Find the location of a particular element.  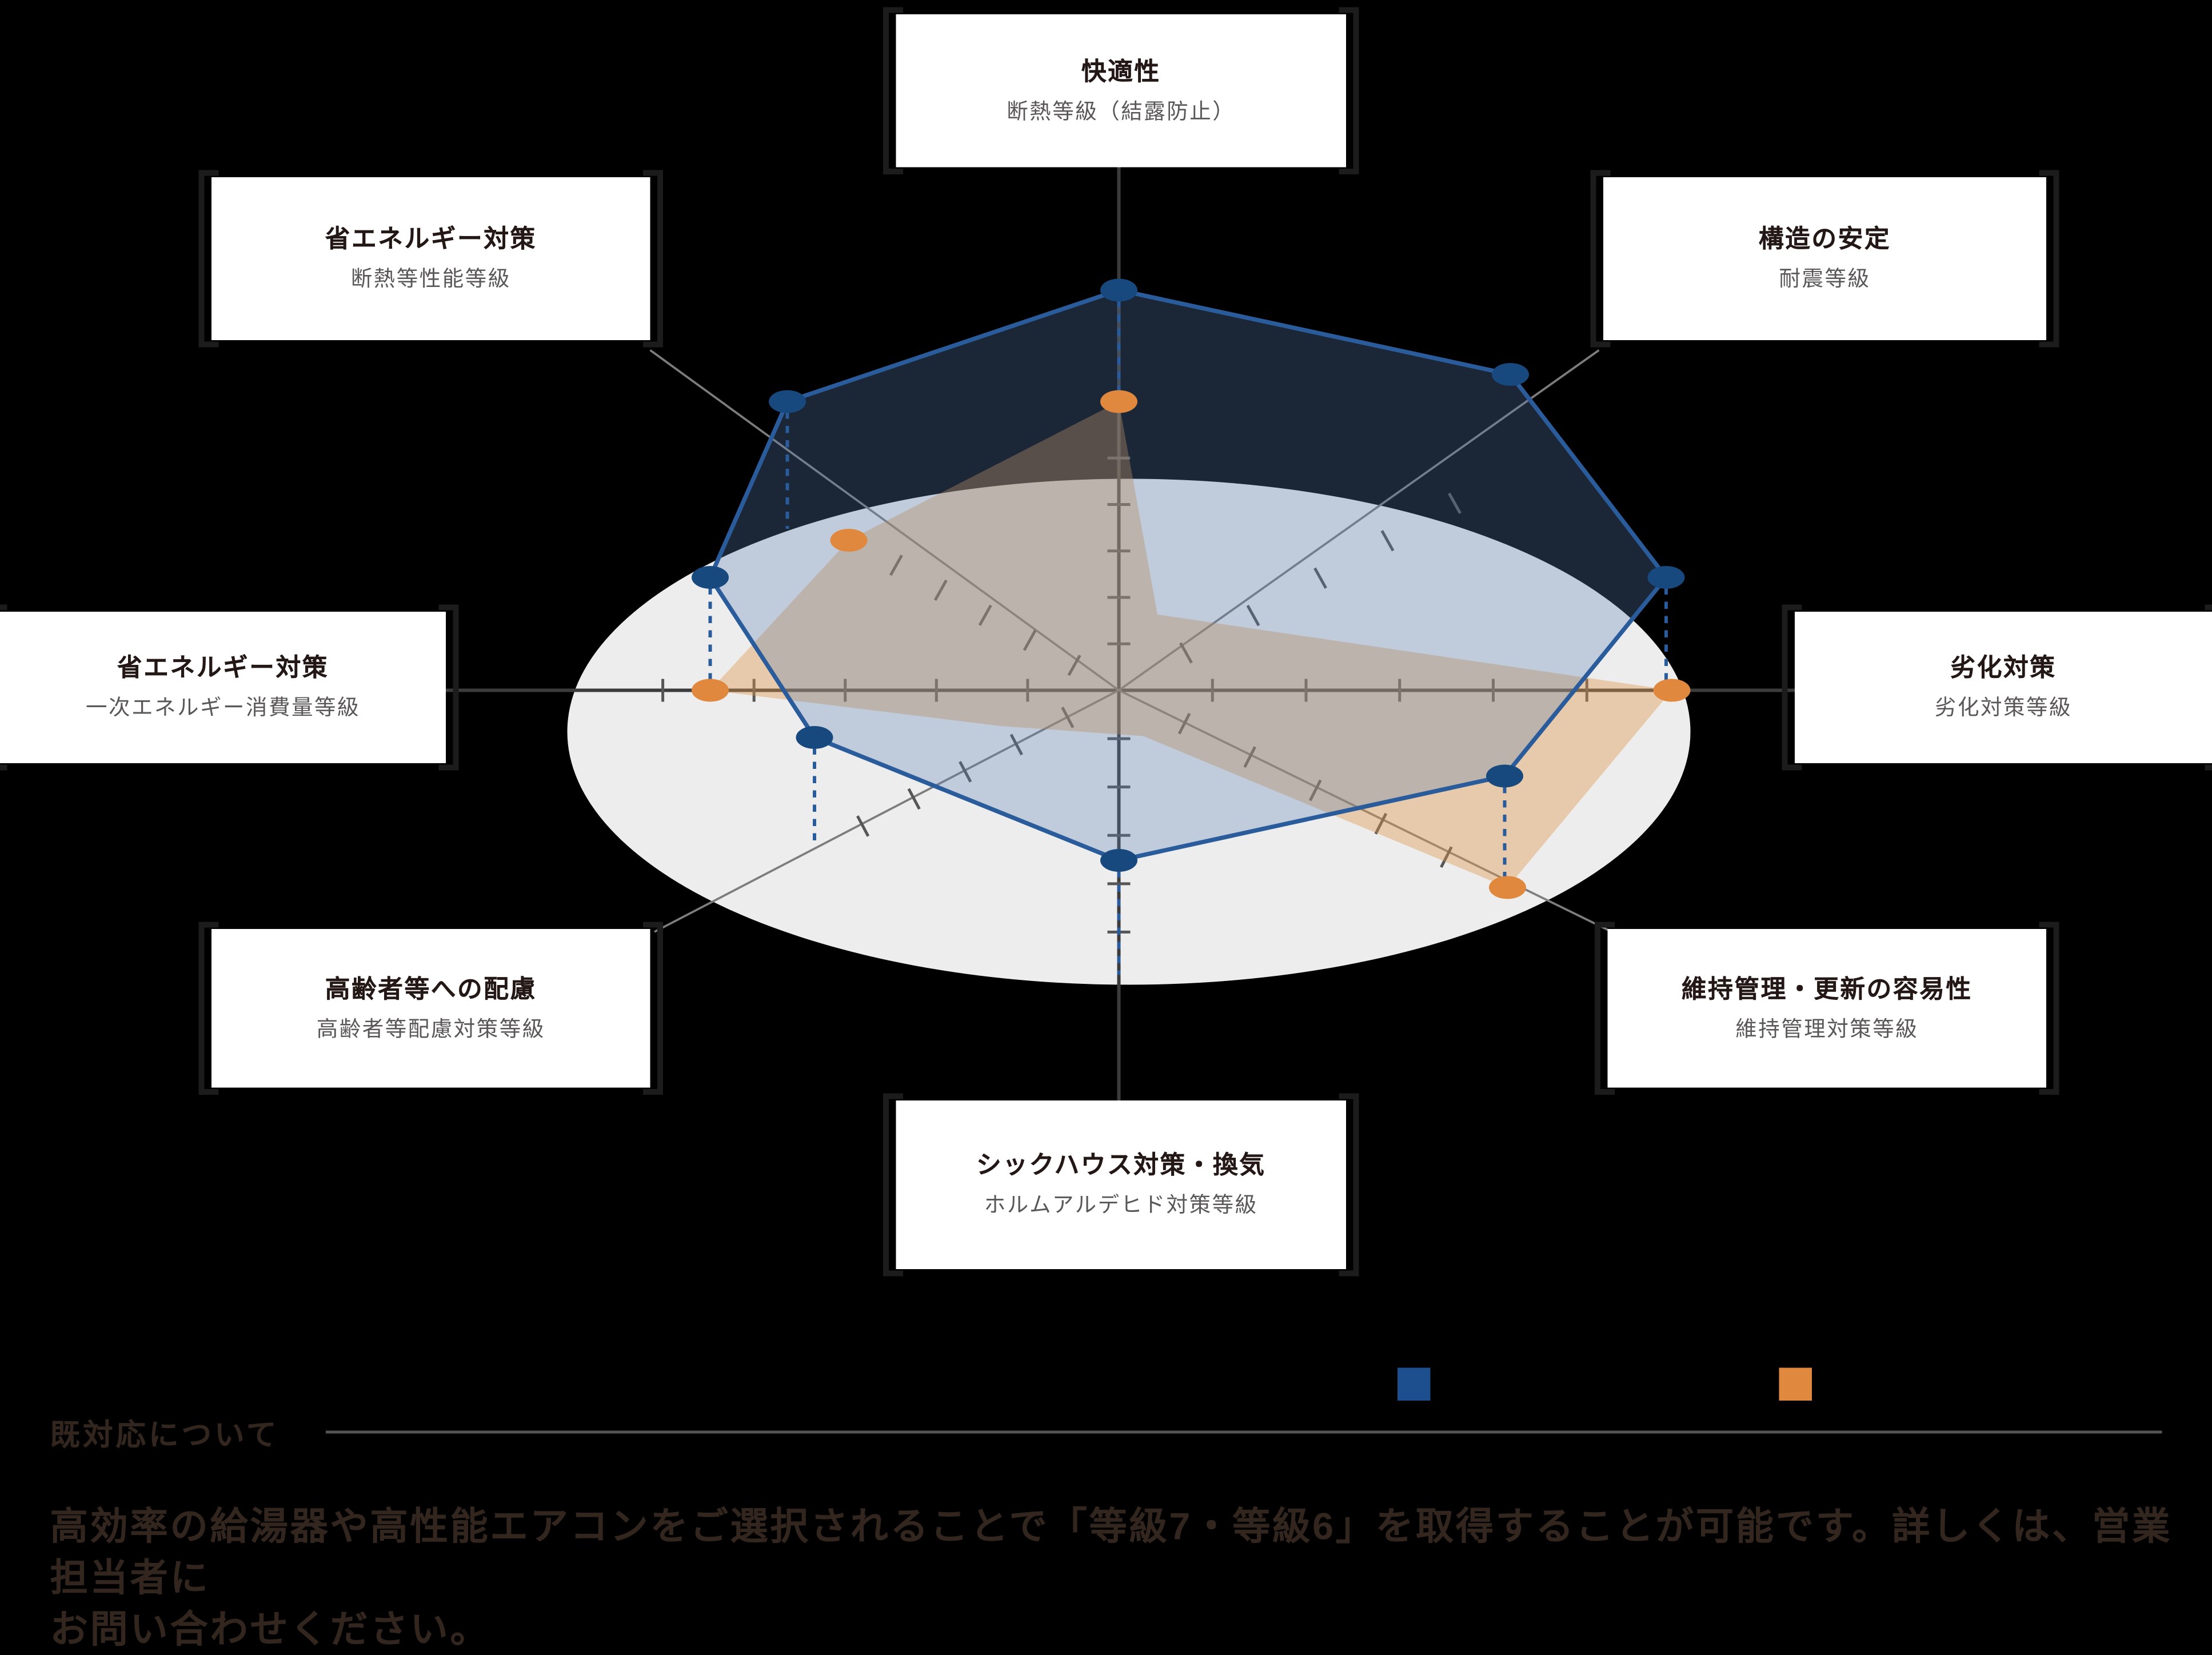

axis-label-box-top: 快適性 断熱等級（結露防止） is located at coordinates (1121, 91).